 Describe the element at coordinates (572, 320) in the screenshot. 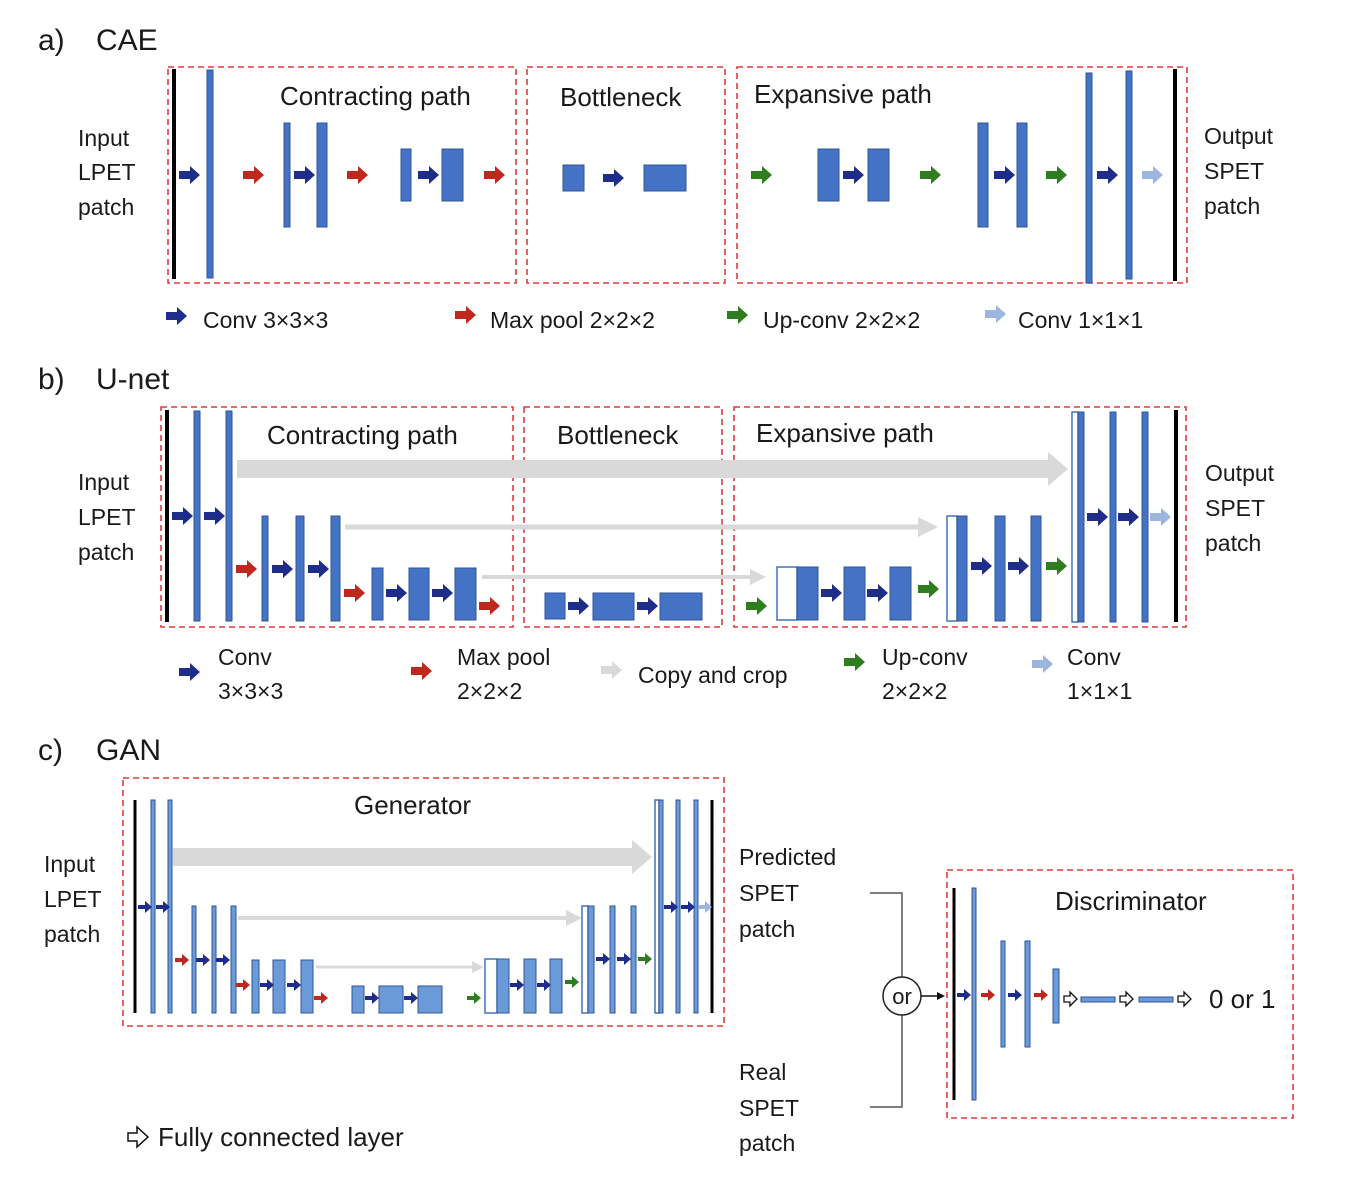

I see `legend-max-pool-label: Max pool 2×2×2` at that location.